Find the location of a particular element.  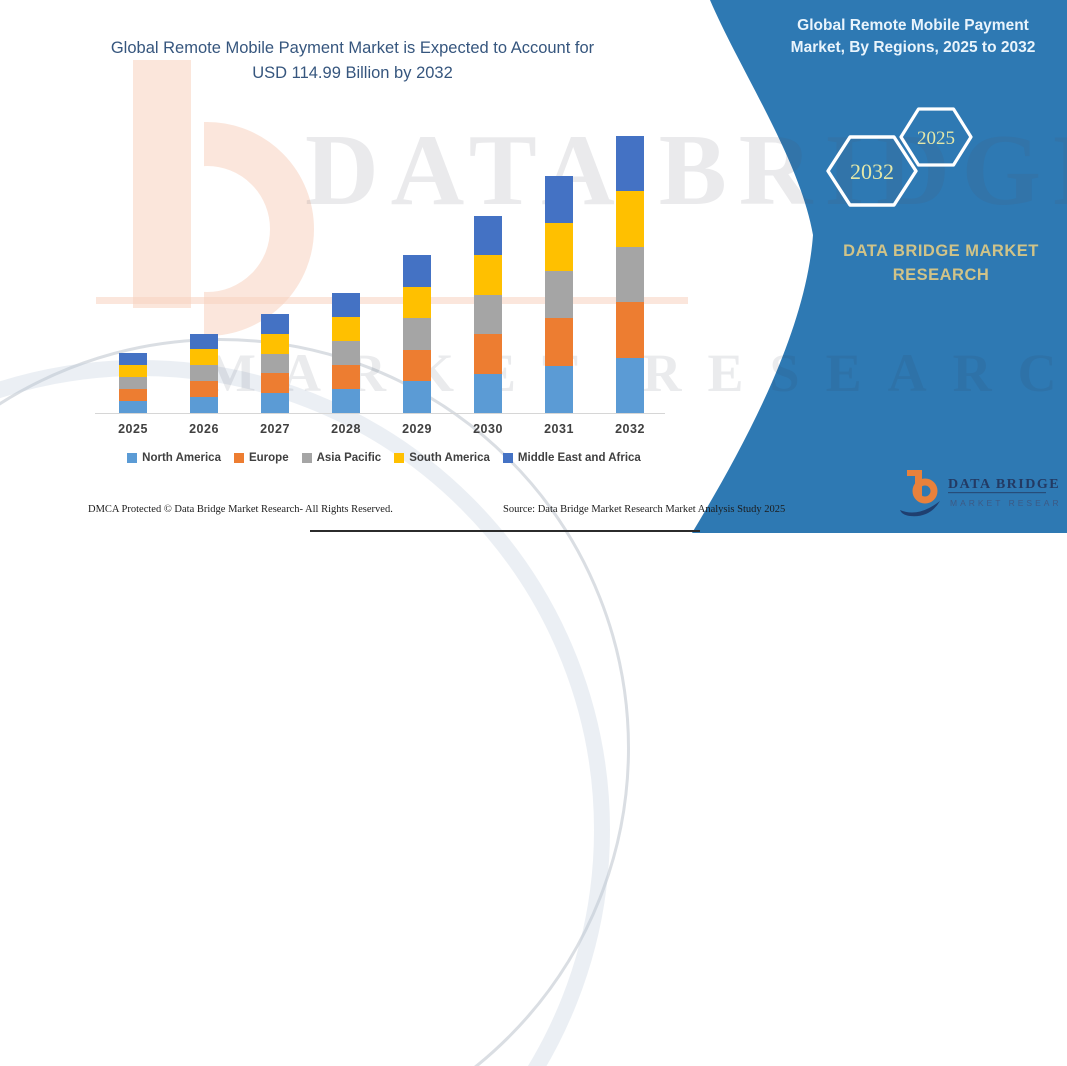

brand-text-line2: RESEARCH is located at coordinates (941, 274).